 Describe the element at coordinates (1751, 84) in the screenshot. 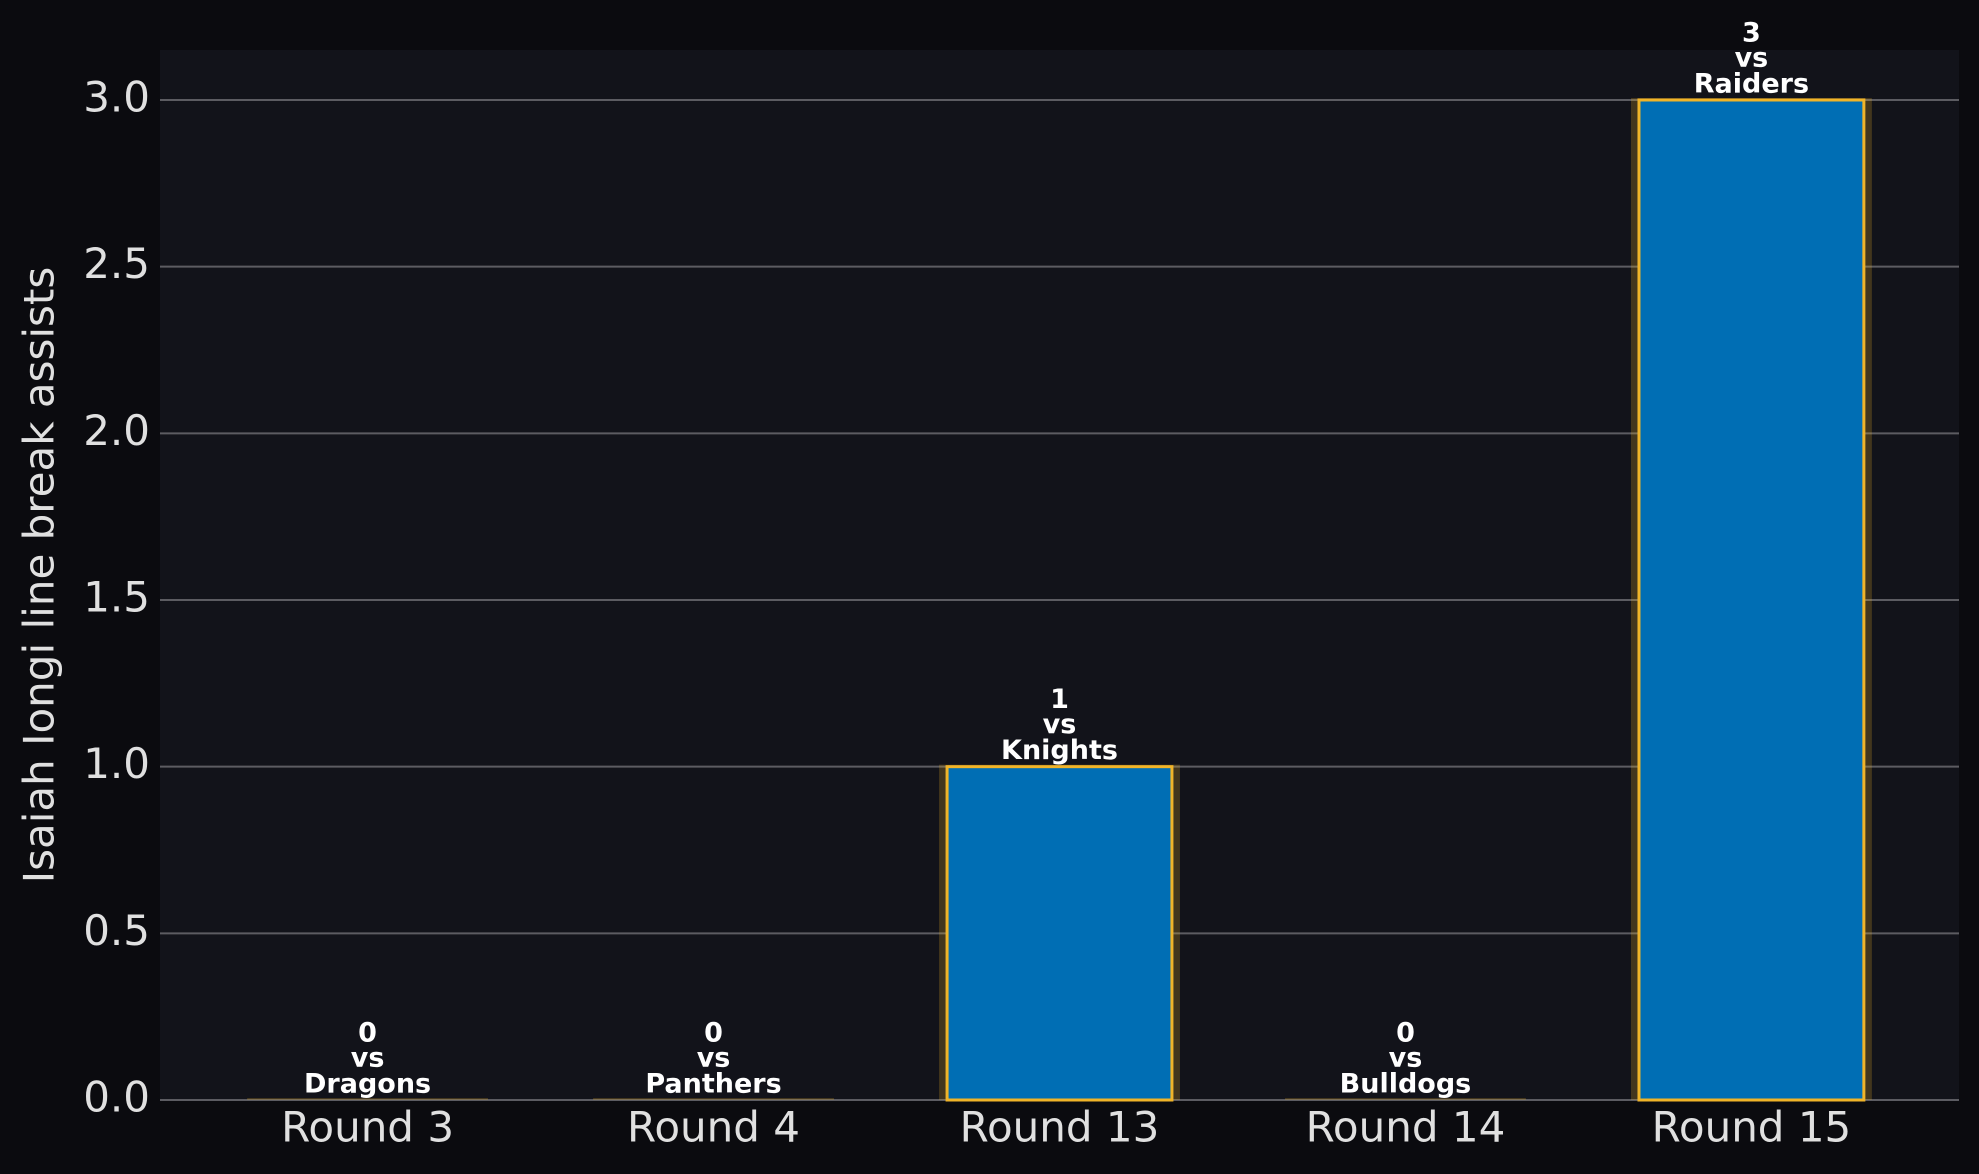

I see `opponent-label: Raiders` at that location.